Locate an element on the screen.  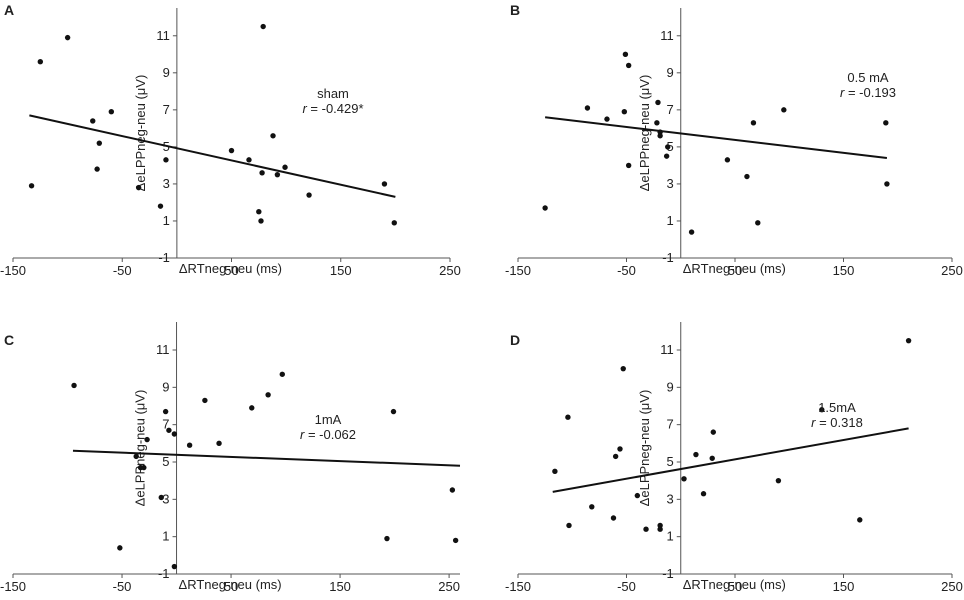
condition-label: 1mA is located at coordinates (328, 419).